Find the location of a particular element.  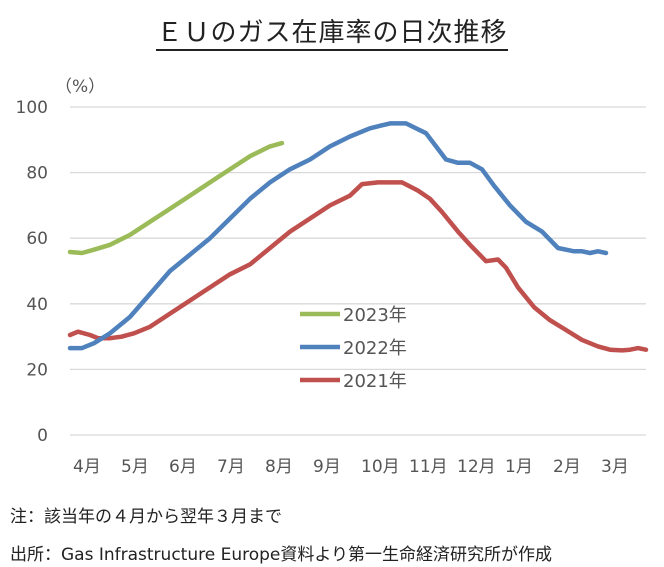

x-tick-label: 1月 is located at coordinates (519, 467).